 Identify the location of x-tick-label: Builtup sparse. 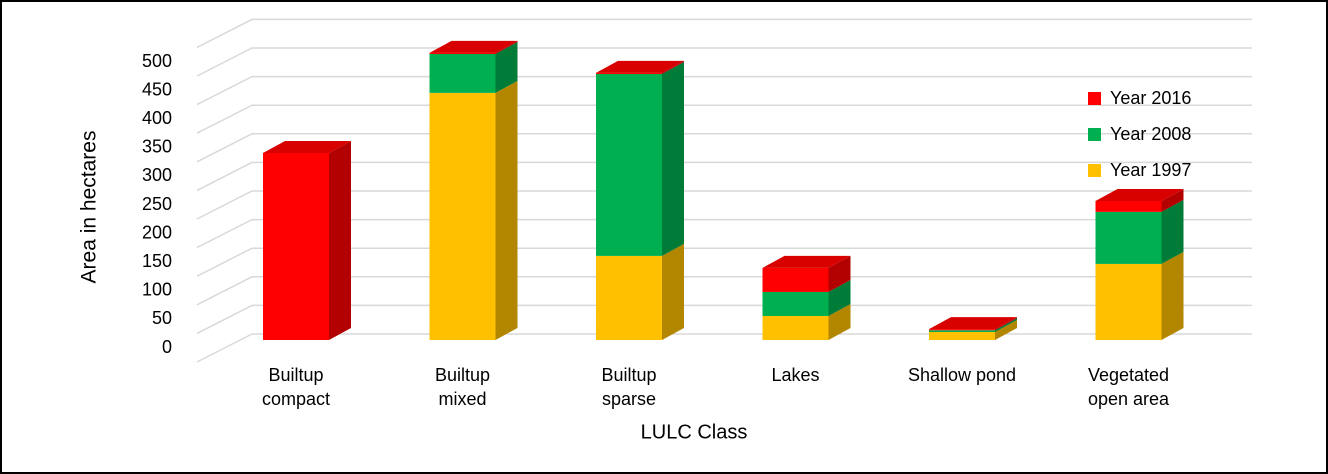
(629, 387).